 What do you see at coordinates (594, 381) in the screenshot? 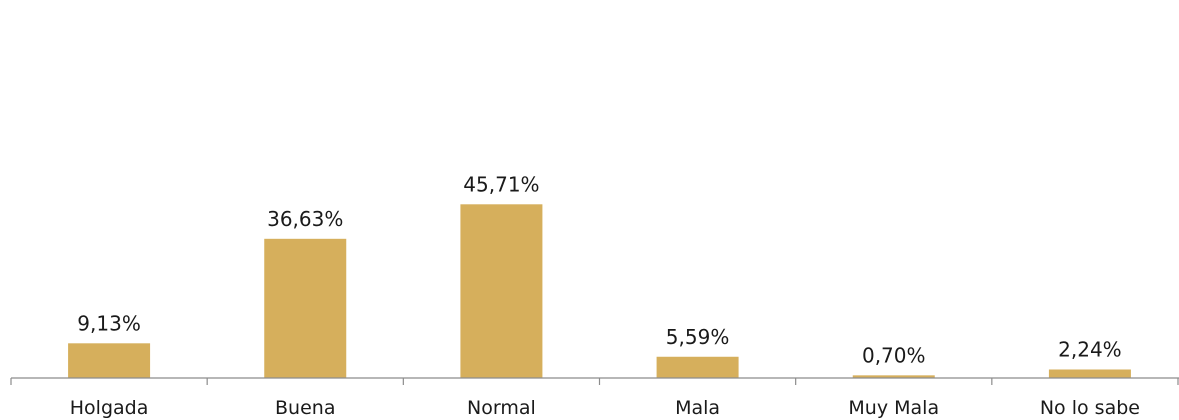
I see `x-axis` at bounding box center [594, 381].